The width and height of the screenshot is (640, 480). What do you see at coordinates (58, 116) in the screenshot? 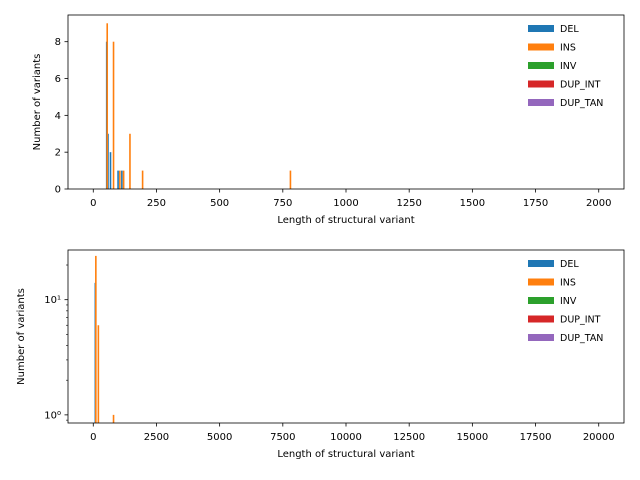
I see `y-tick-label: 4` at bounding box center [58, 116].